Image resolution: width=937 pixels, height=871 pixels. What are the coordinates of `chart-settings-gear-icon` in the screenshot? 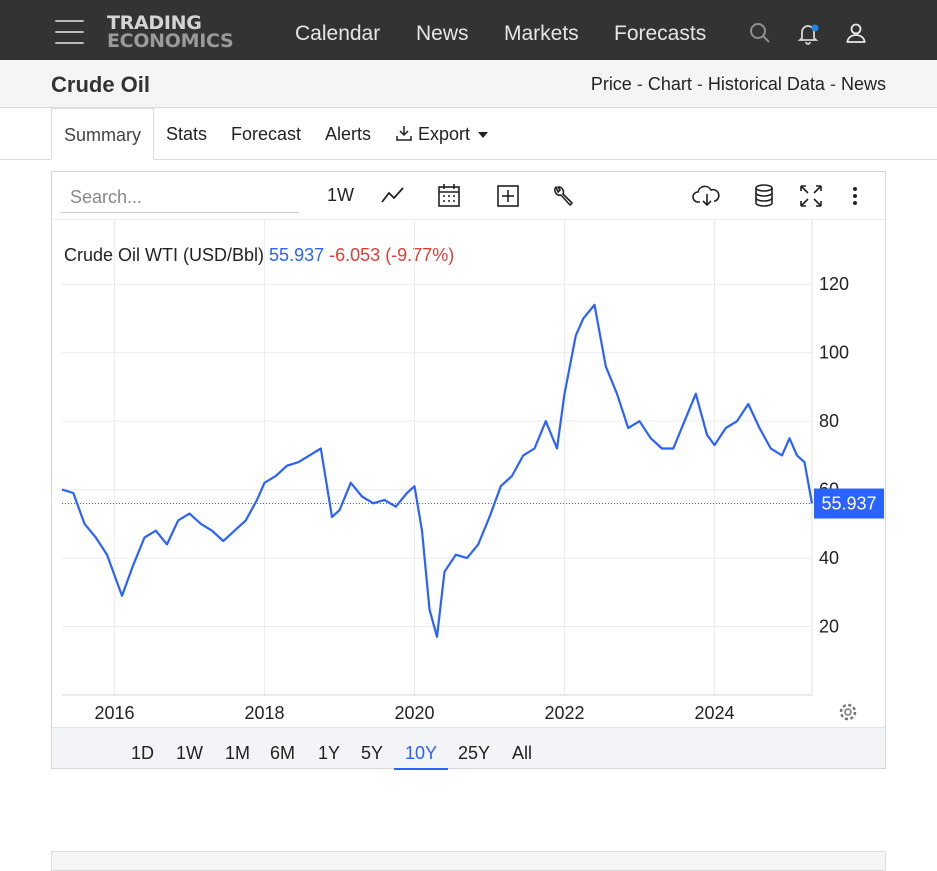 It's located at (848, 712).